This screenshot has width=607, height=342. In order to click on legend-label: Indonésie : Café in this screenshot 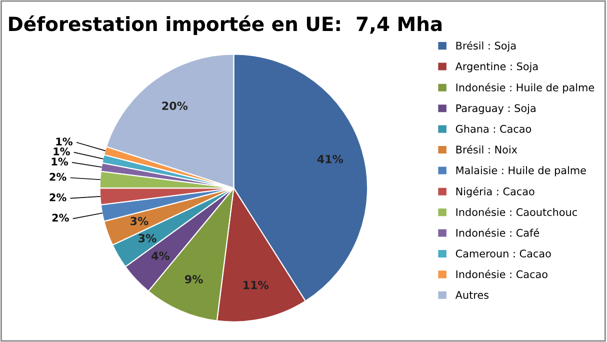, I will do `click(498, 232)`.